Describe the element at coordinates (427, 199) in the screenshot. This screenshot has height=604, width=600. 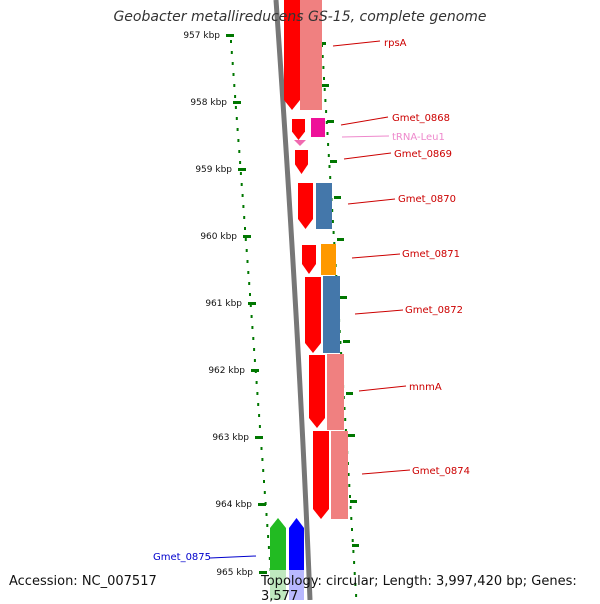
I see `gene-label-gmet-0870: Gmet_0870` at that location.